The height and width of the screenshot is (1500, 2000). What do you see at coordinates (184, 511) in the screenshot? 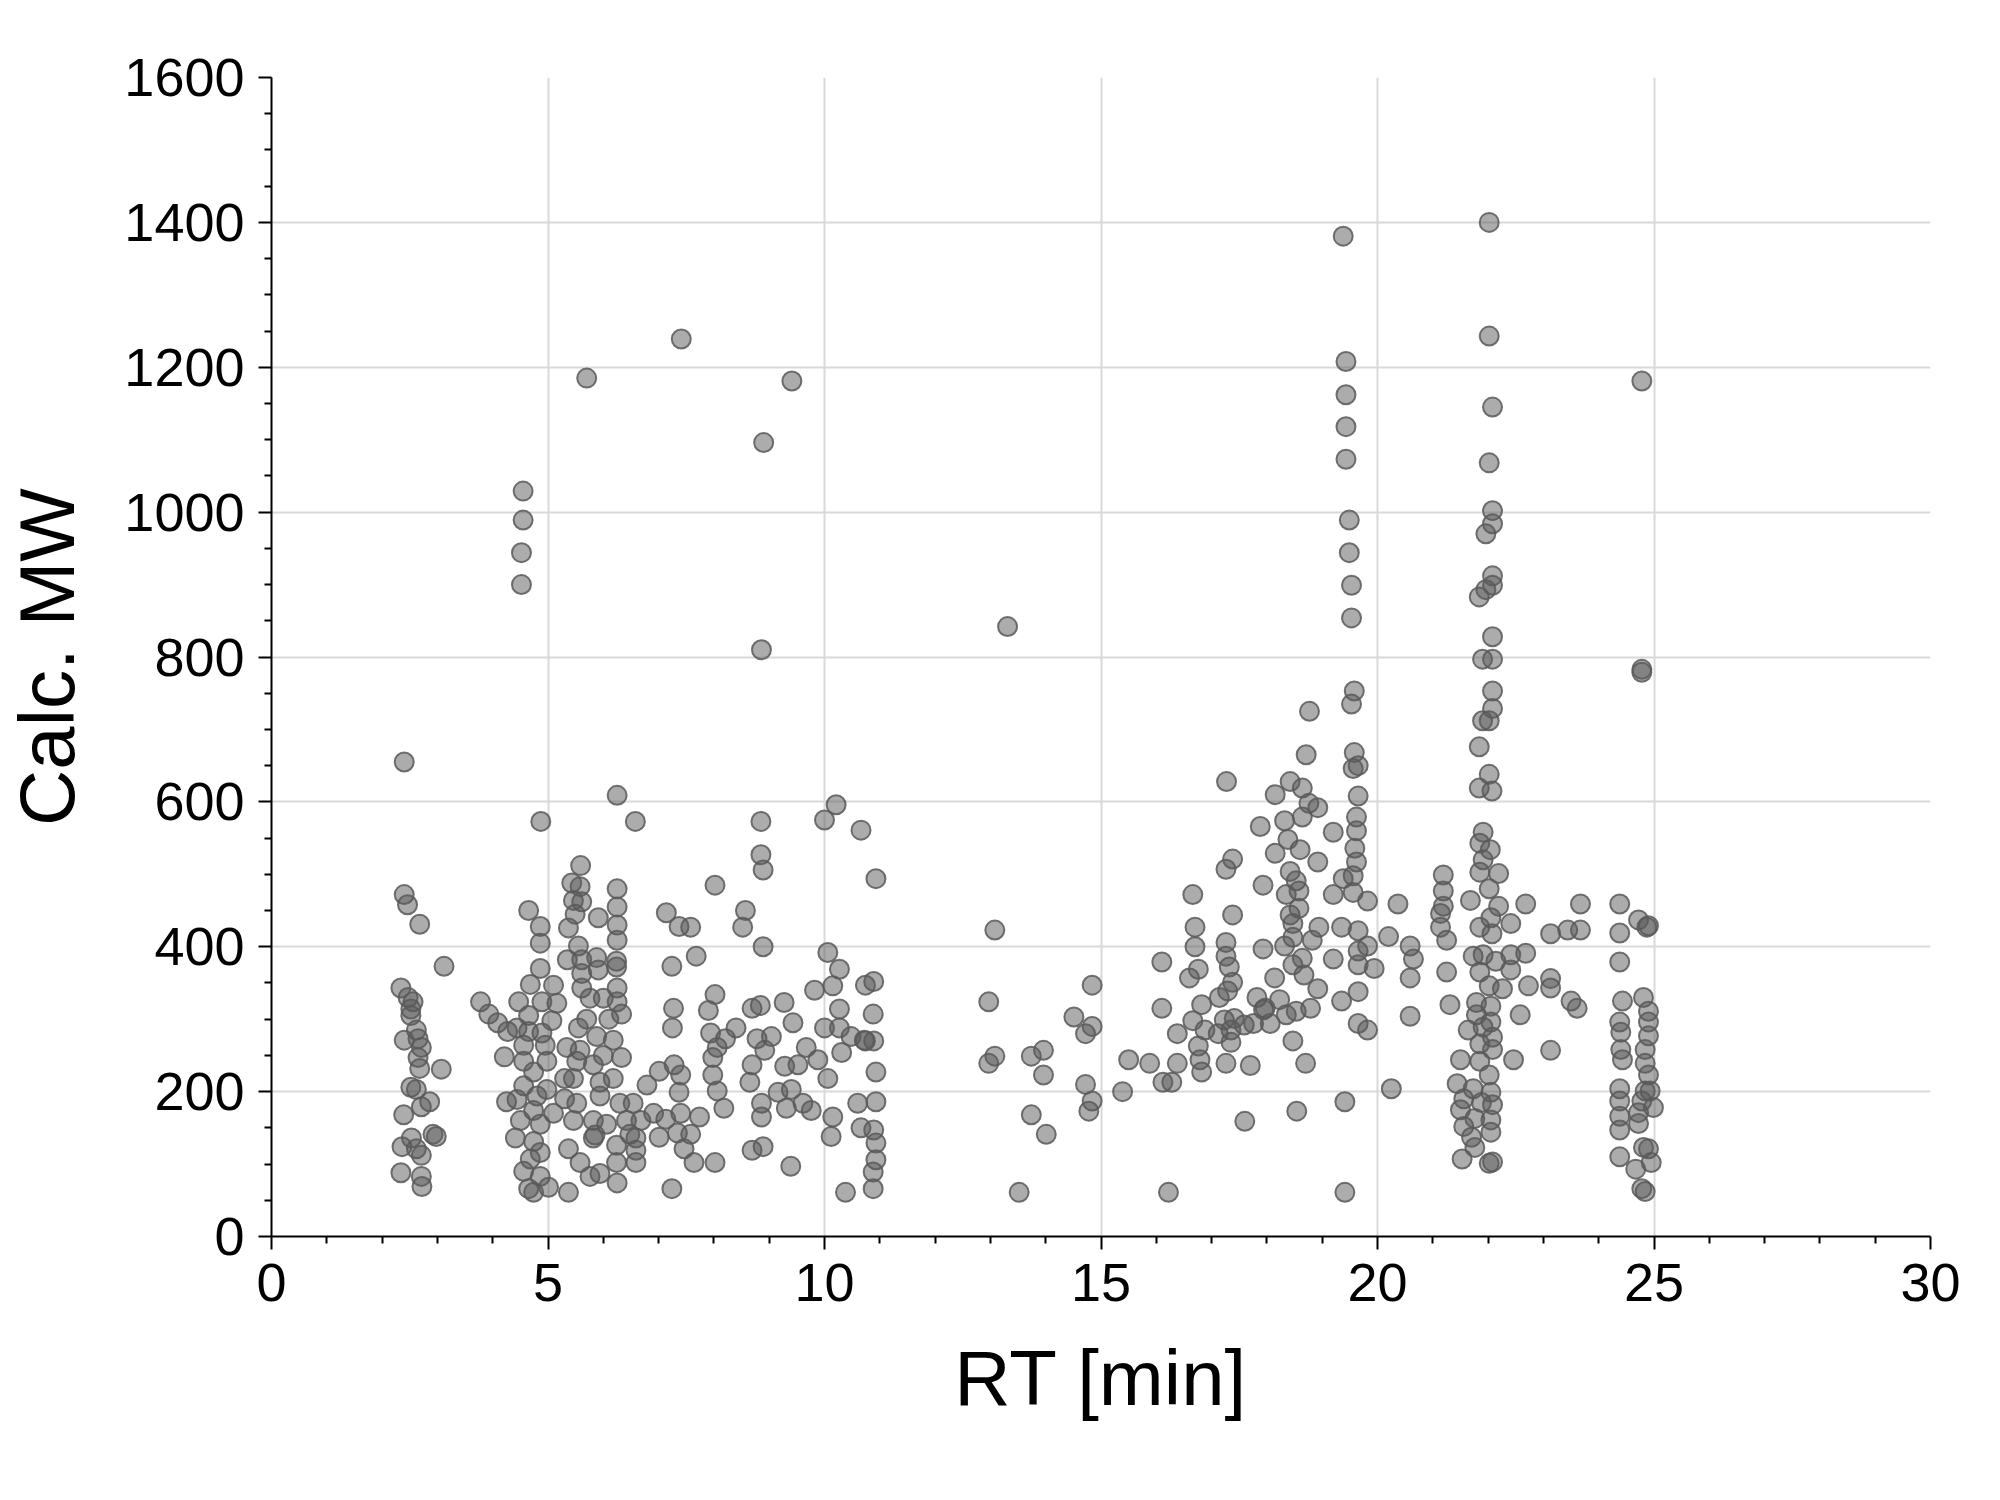
I see `y-tick-label: 1000` at bounding box center [184, 511].